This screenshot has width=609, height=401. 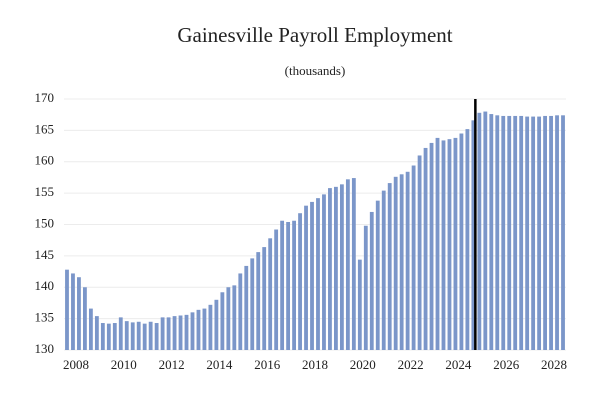 What do you see at coordinates (45, 285) in the screenshot?
I see `y-tick-label: 140` at bounding box center [45, 285].